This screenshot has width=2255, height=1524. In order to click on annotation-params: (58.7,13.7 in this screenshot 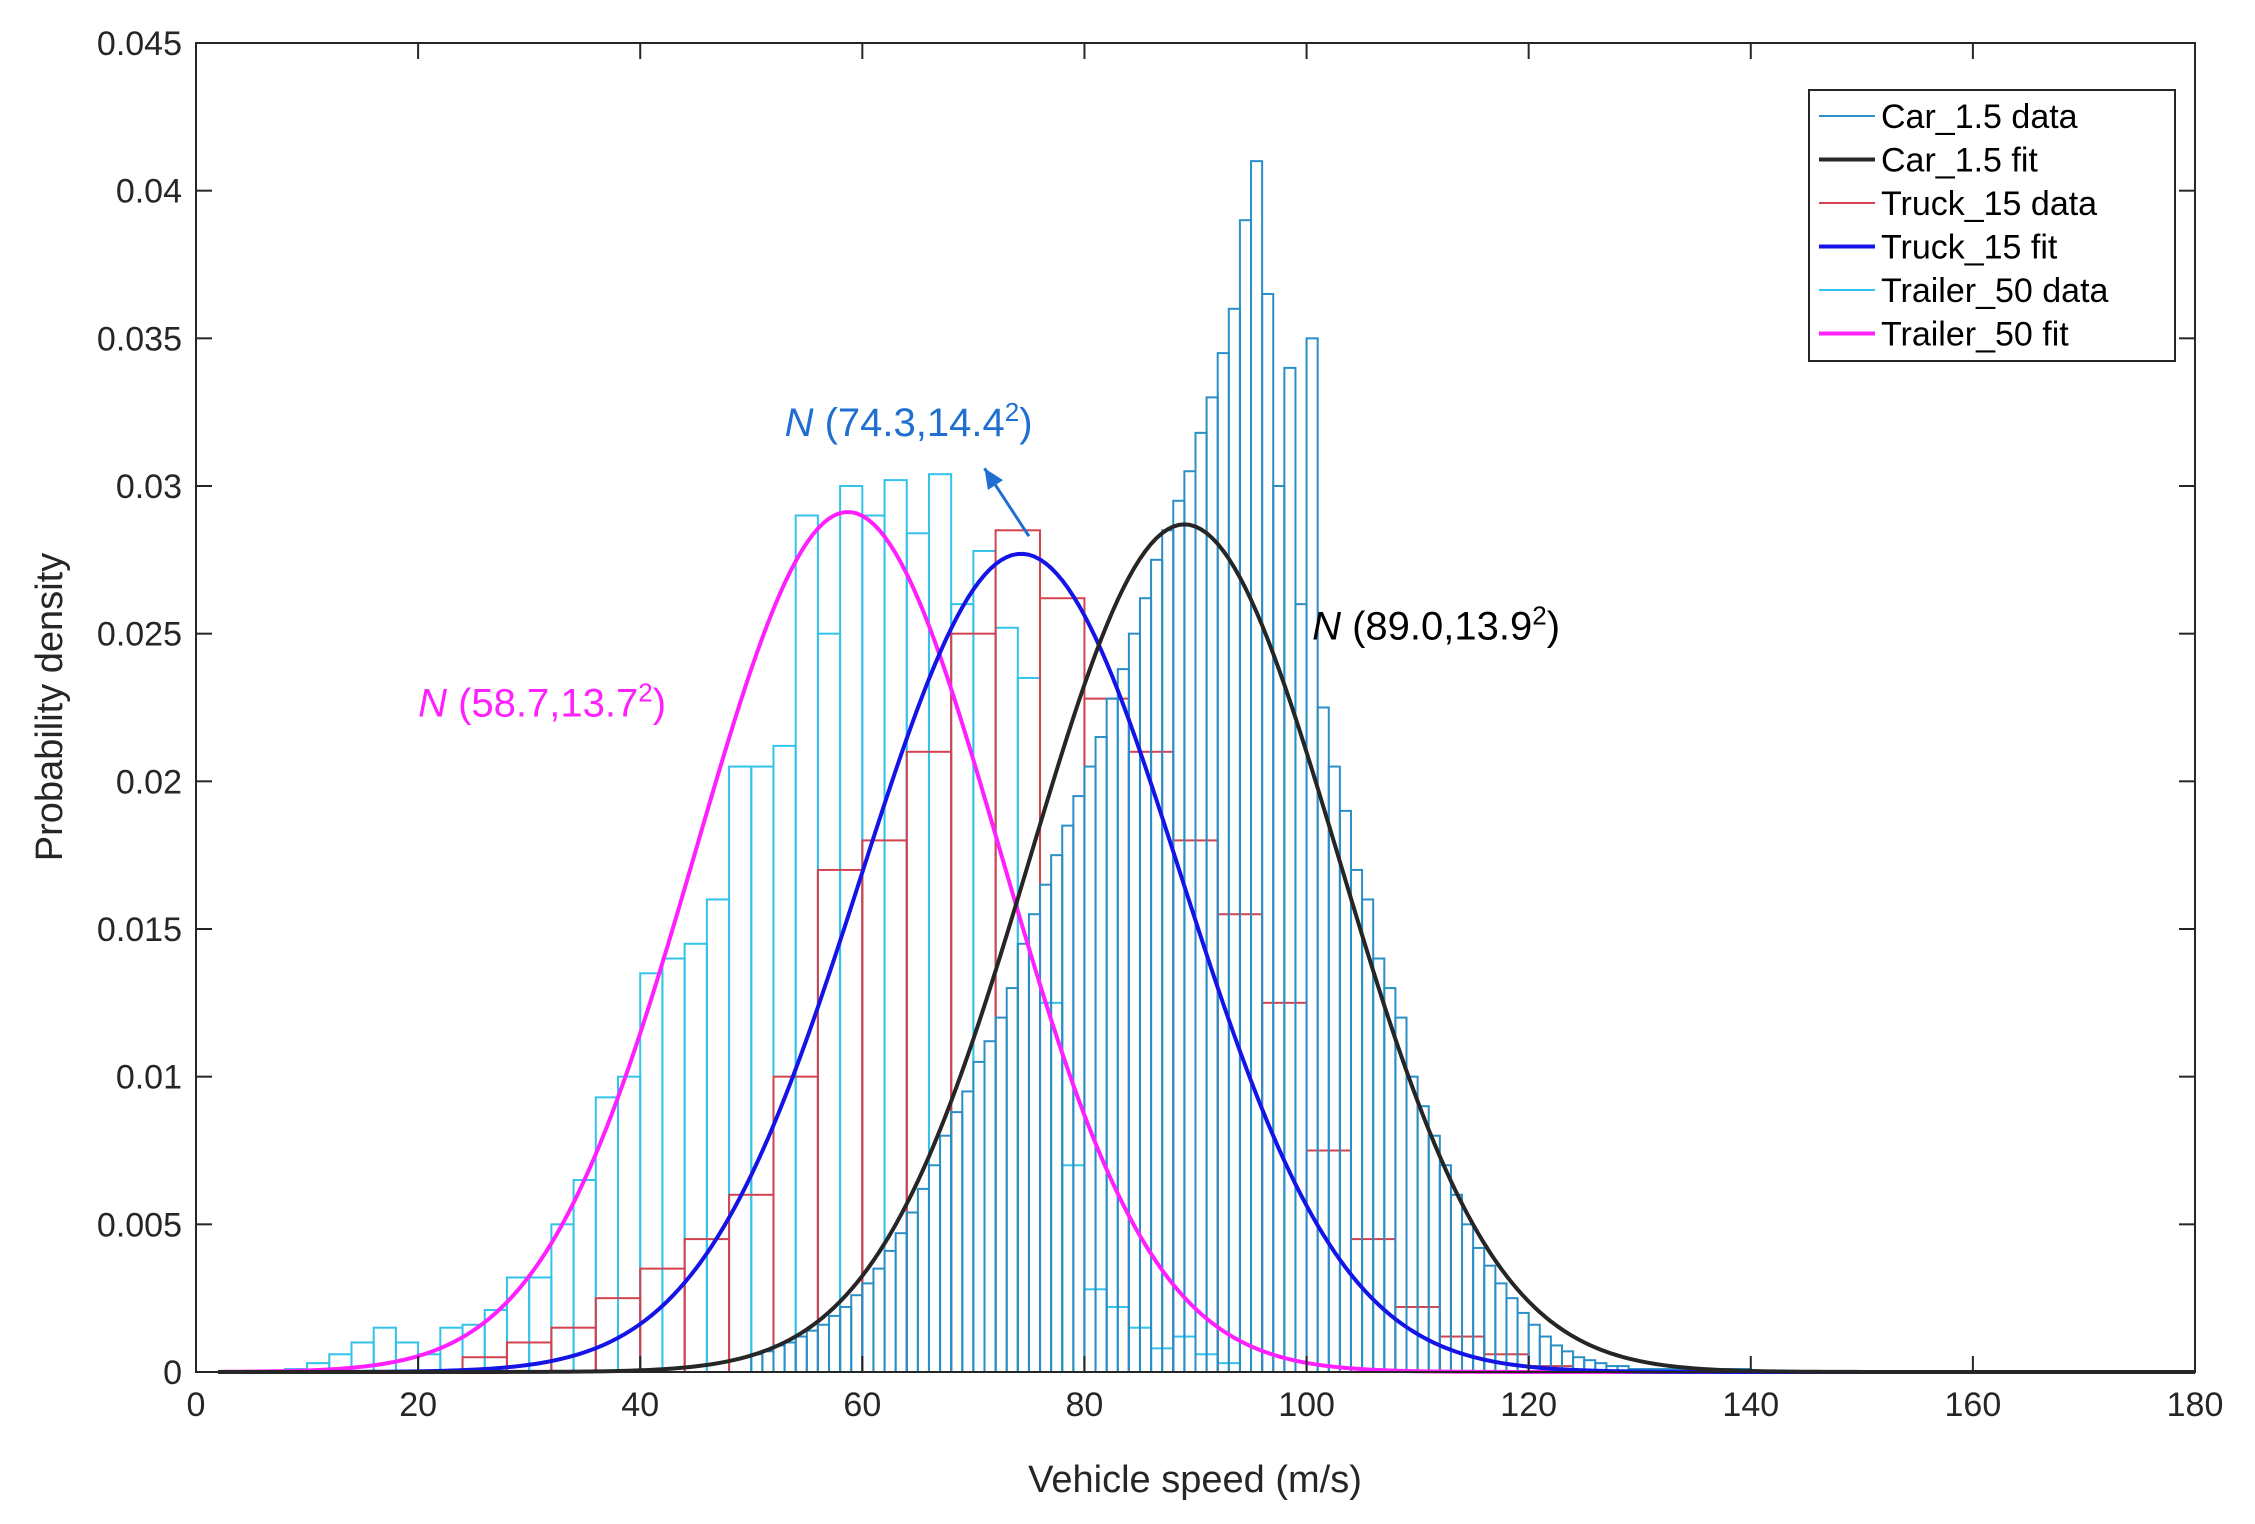, I will do `click(542, 703)`.